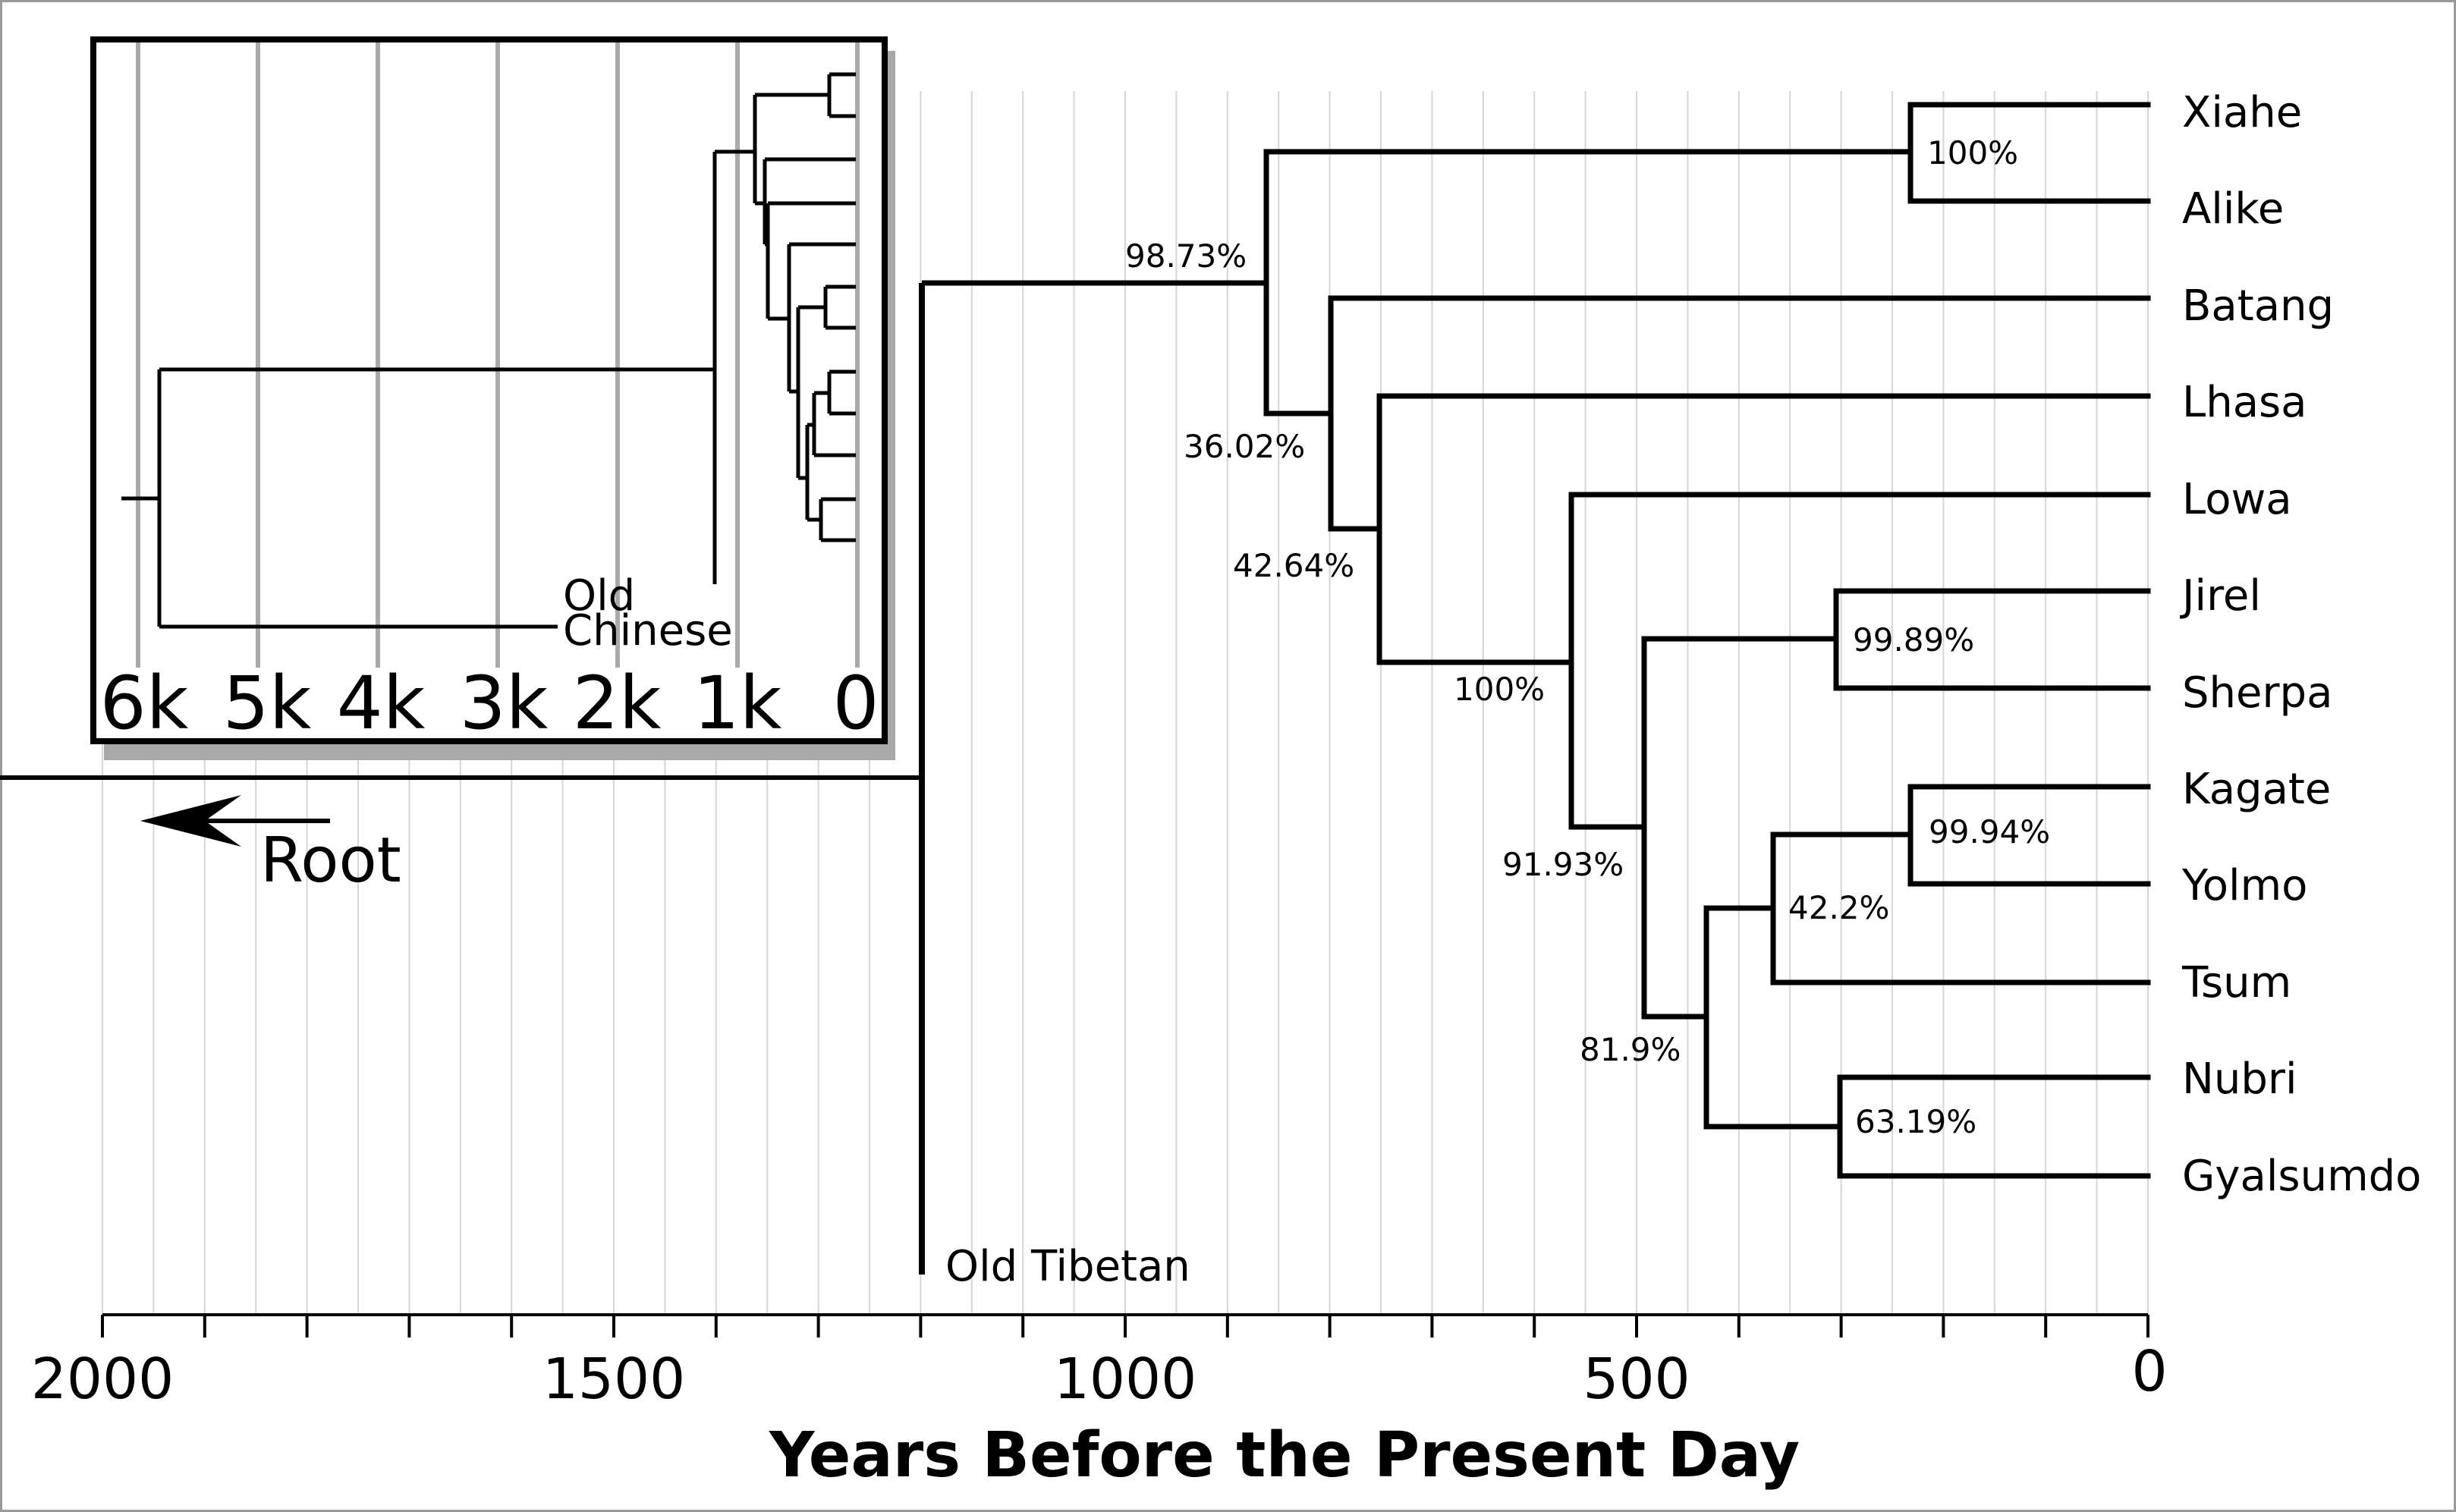 The width and height of the screenshot is (2456, 1512). Describe the element at coordinates (2242, 112) in the screenshot. I see `leaf-label-xiahe: Xiahe` at that location.